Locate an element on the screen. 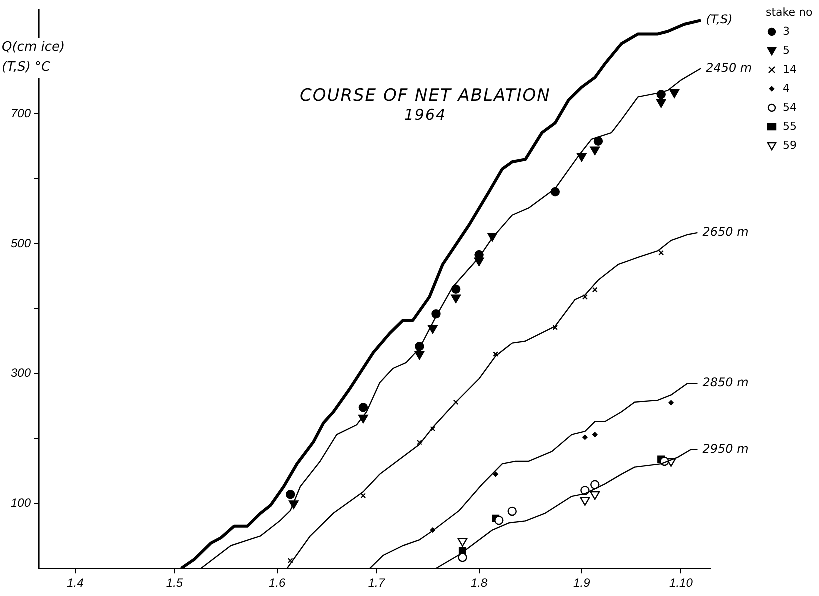 The image size is (819, 596). legend-label: 54 is located at coordinates (790, 107).